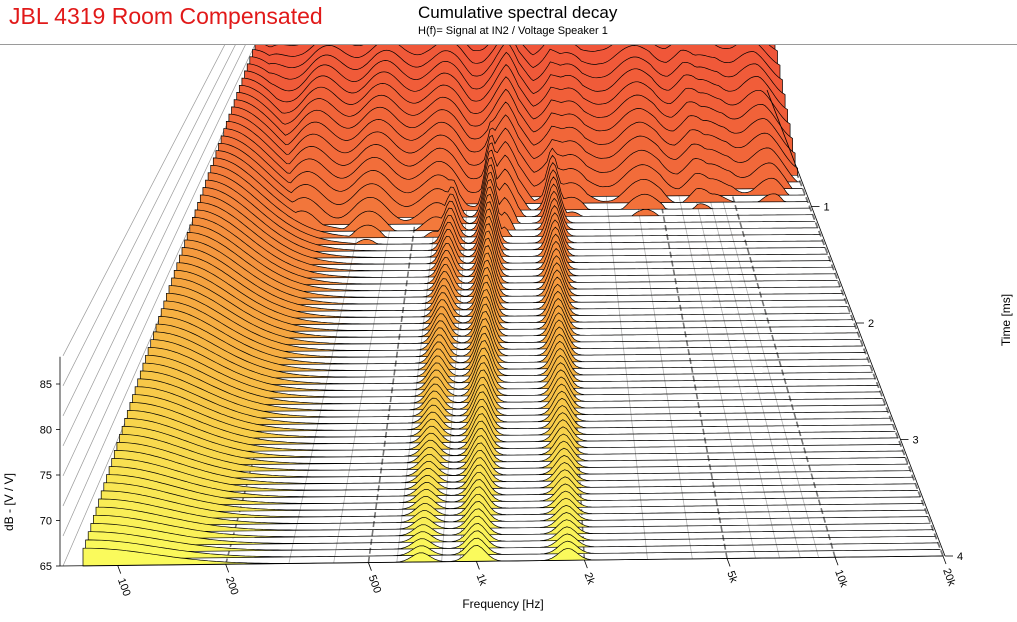 This screenshot has height=622, width=1017. I want to click on x-axis-line, so click(501, 561).